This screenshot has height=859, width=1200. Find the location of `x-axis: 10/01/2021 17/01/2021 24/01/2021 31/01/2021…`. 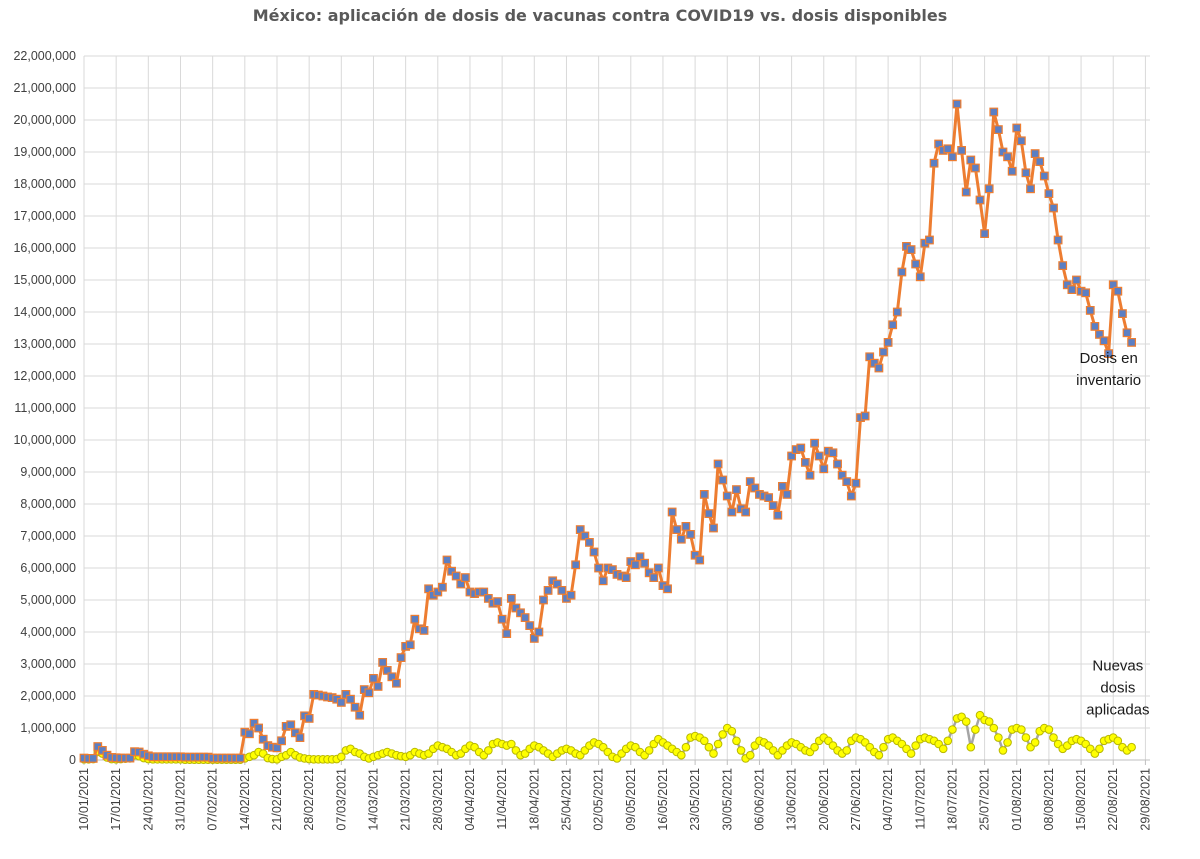

x-axis: 10/01/2021 17/01/2021 24/01/2021 31/01/2021… is located at coordinates (614, 795).